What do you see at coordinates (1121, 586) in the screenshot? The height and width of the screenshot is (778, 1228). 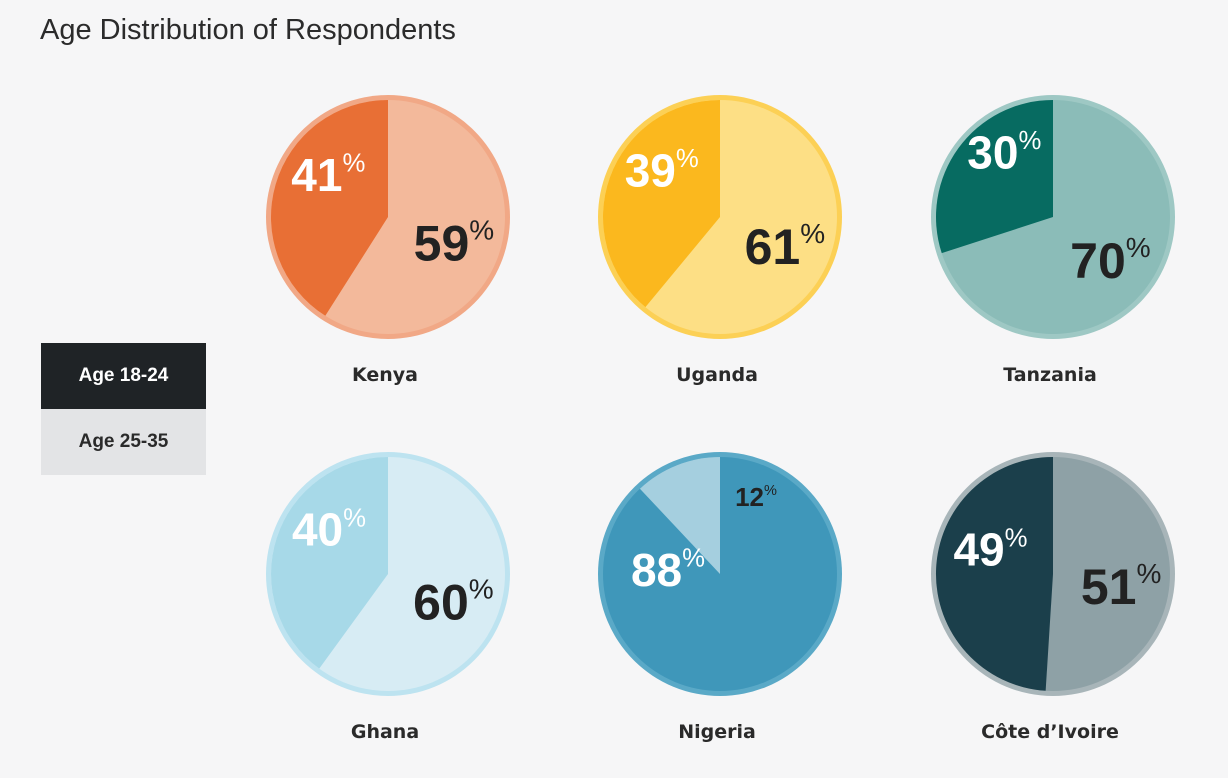 I see `data-label-age-25-35: 51%` at bounding box center [1121, 586].